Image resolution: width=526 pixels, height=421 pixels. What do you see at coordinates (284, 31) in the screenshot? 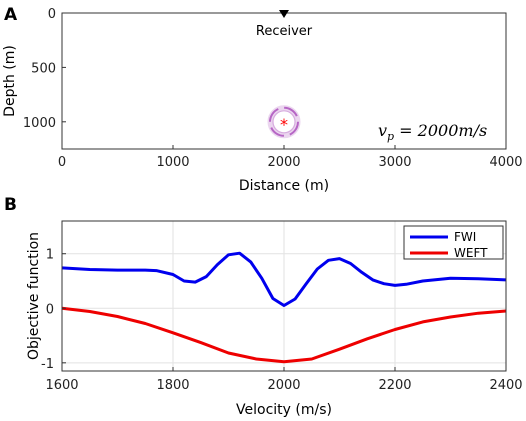
I see `receiver-label: Receiver` at bounding box center [284, 31].